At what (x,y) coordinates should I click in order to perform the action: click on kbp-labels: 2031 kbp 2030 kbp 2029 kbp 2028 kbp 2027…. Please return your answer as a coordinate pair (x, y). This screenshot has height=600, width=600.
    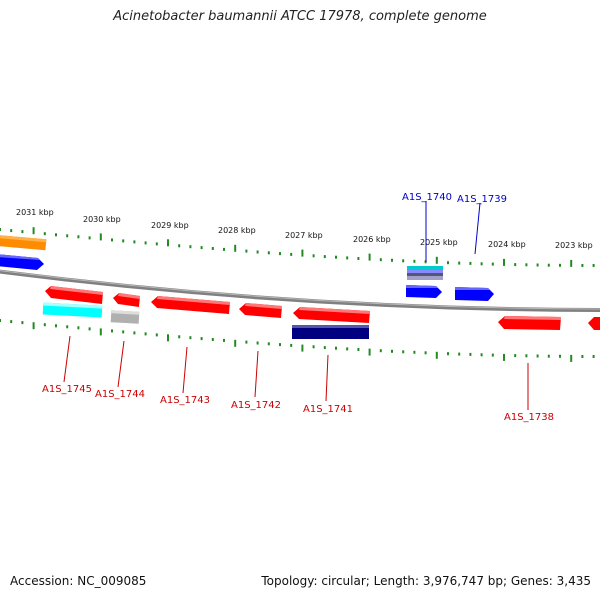
    Looking at the image, I should click on (304, 229).